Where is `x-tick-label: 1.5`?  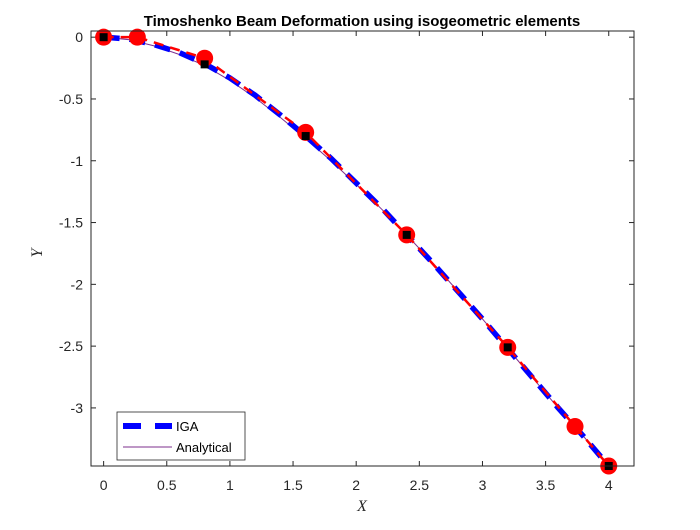
x-tick-label: 1.5 is located at coordinates (293, 485).